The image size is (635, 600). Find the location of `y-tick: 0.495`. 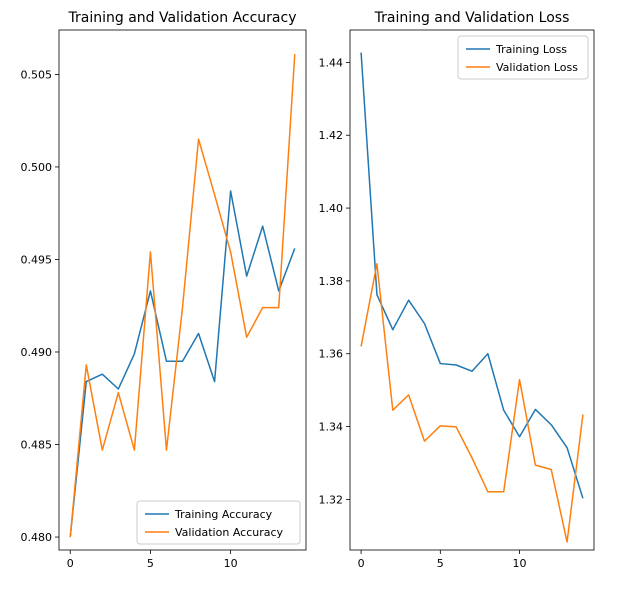

y-tick: 0.495 is located at coordinates (40, 259).